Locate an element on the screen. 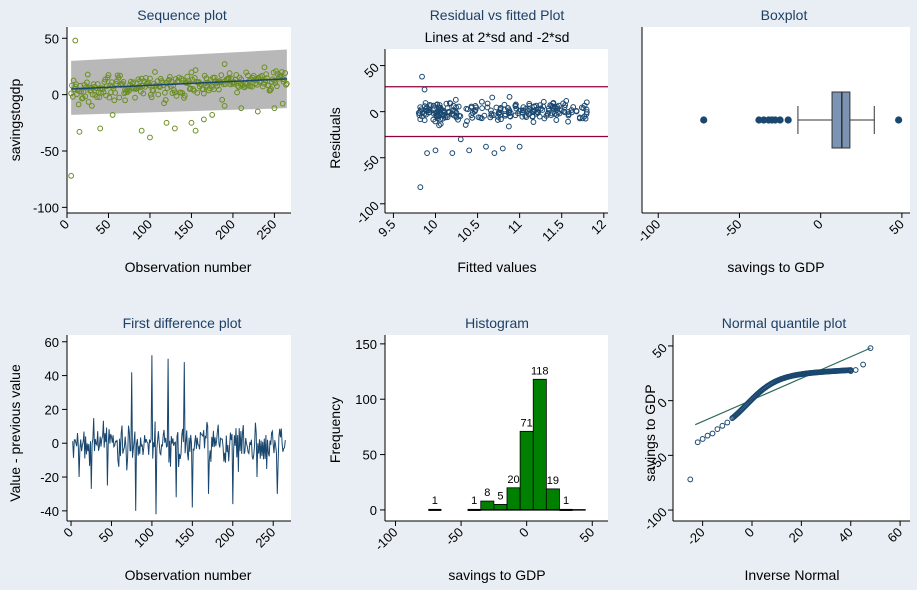 The width and height of the screenshot is (917, 590). histogram-bar-label: 1 is located at coordinates (474, 501).